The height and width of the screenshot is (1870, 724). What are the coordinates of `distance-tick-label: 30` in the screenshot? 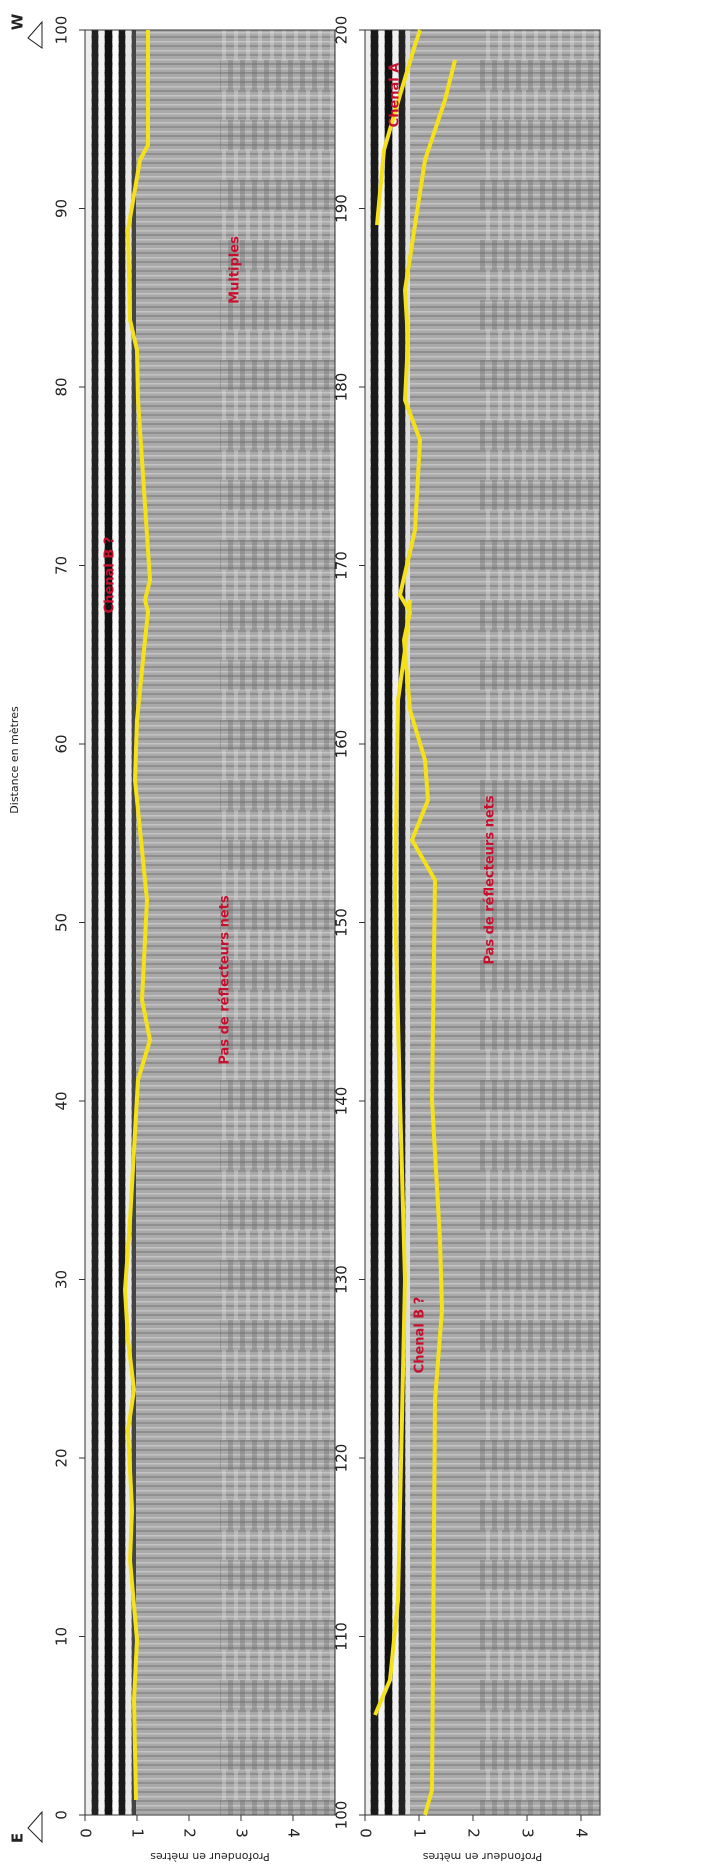 It's located at (62, 1279).